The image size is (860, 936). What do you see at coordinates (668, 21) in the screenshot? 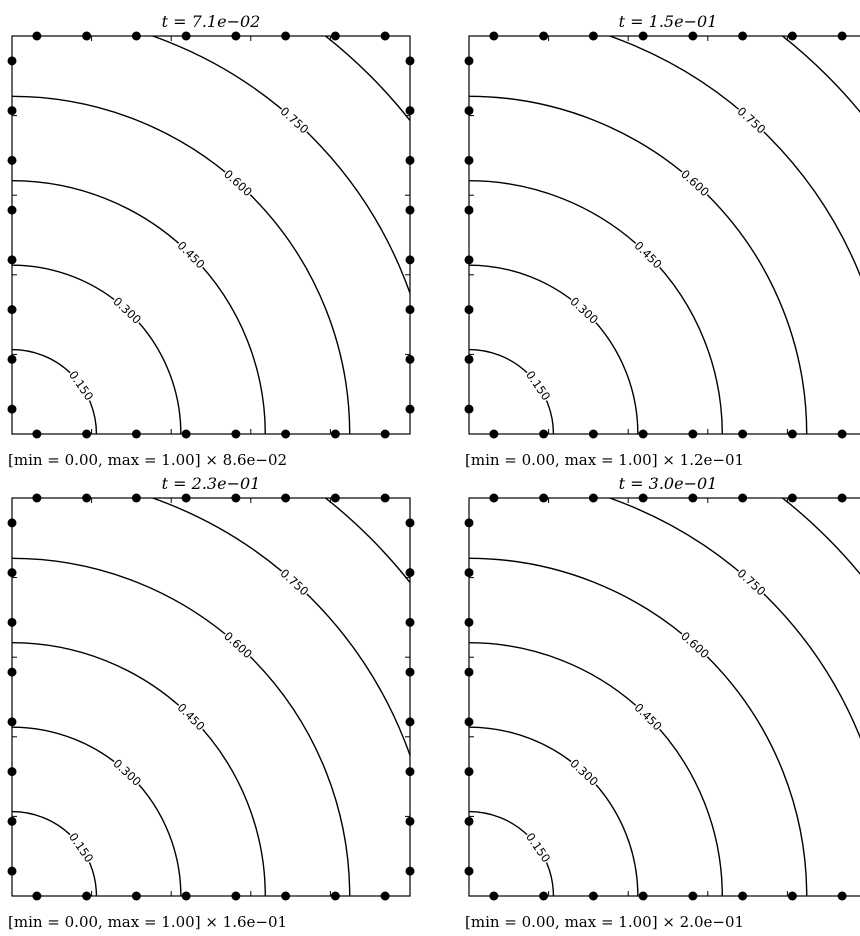
I see `panel-title: t = 1.5e−01` at bounding box center [668, 21].